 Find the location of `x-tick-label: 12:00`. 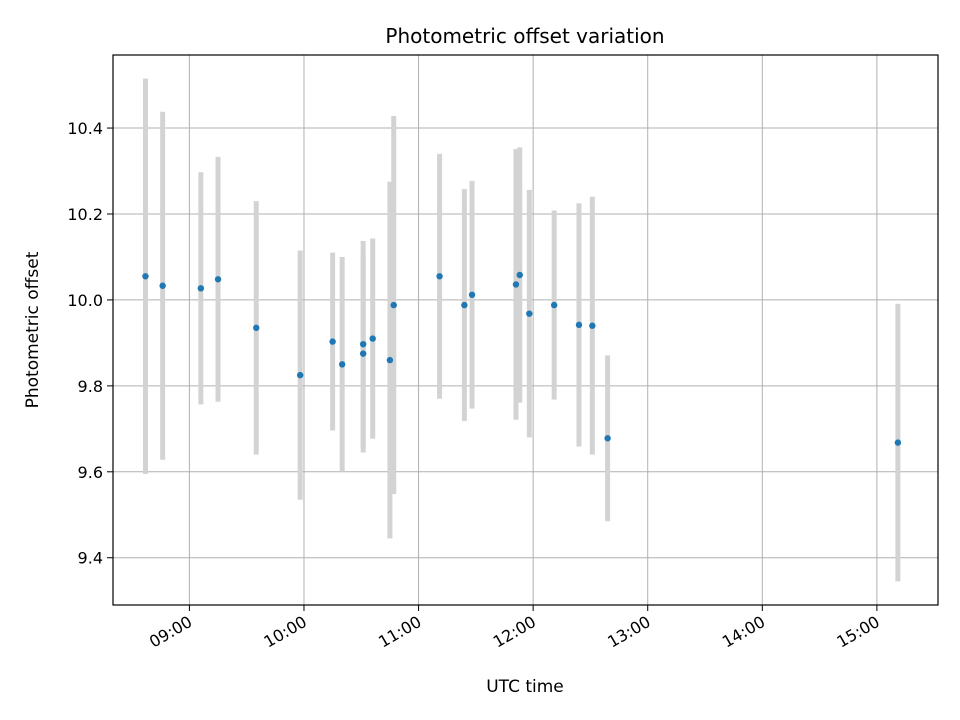

x-tick-label: 12:00 is located at coordinates (514, 632).